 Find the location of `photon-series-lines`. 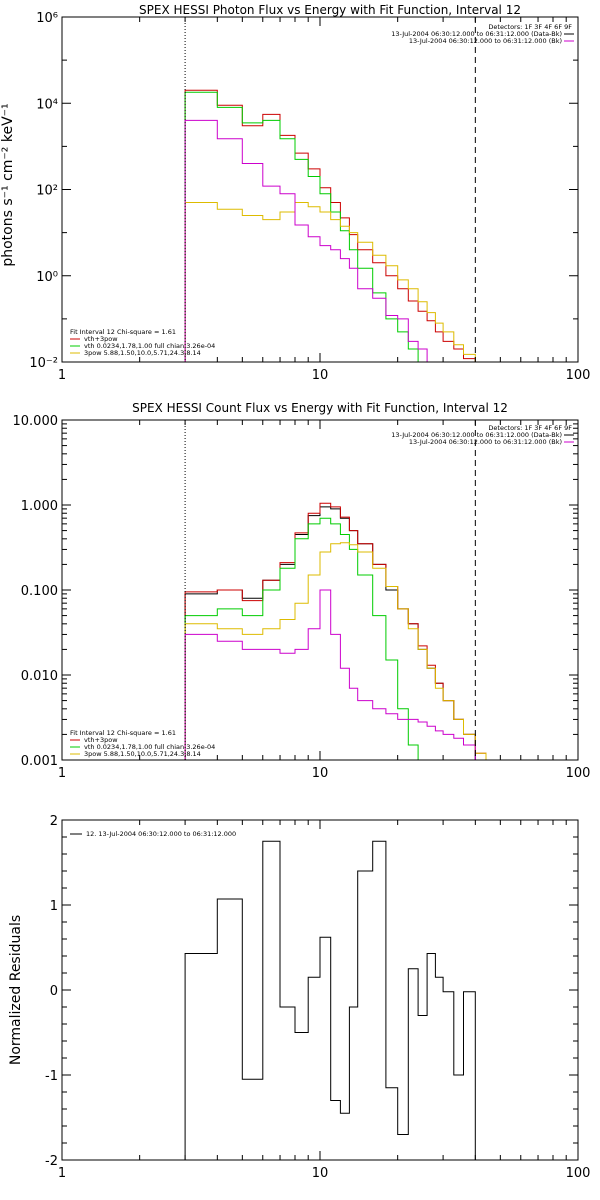

photon-series-lines is located at coordinates (335, 226).